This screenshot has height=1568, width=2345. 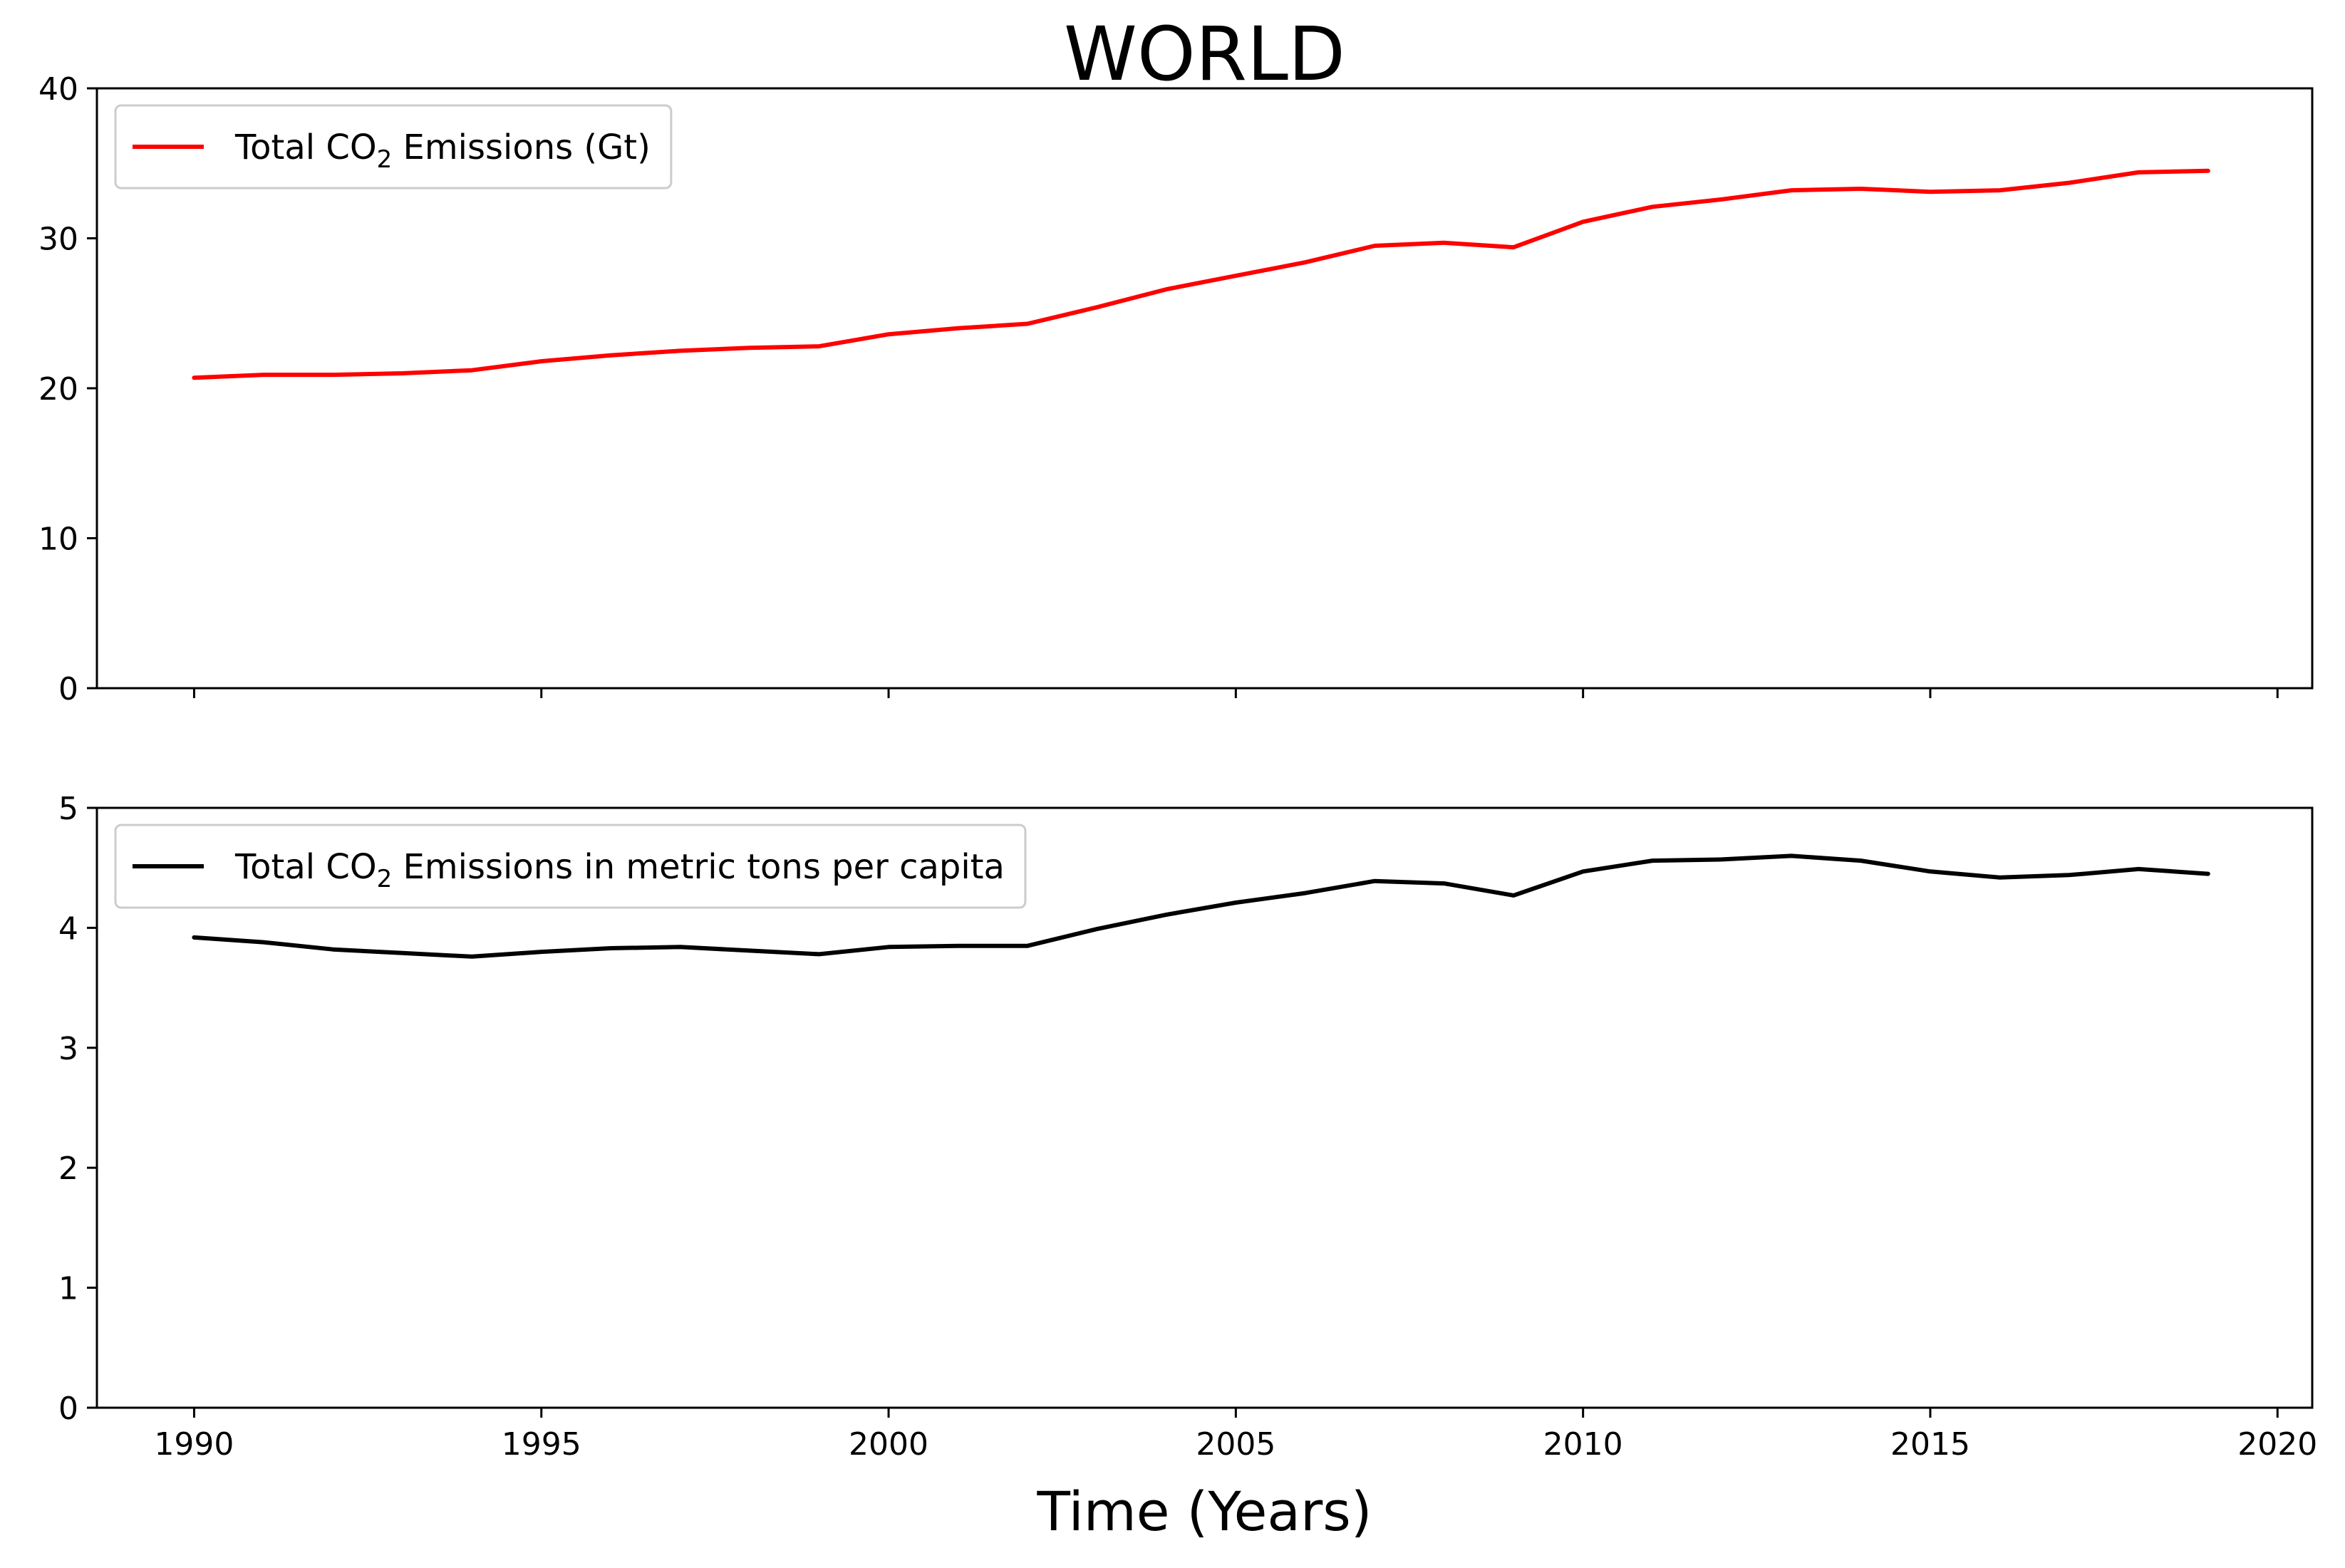 I want to click on x-tick-label: 2020, so click(x=2277, y=1444).